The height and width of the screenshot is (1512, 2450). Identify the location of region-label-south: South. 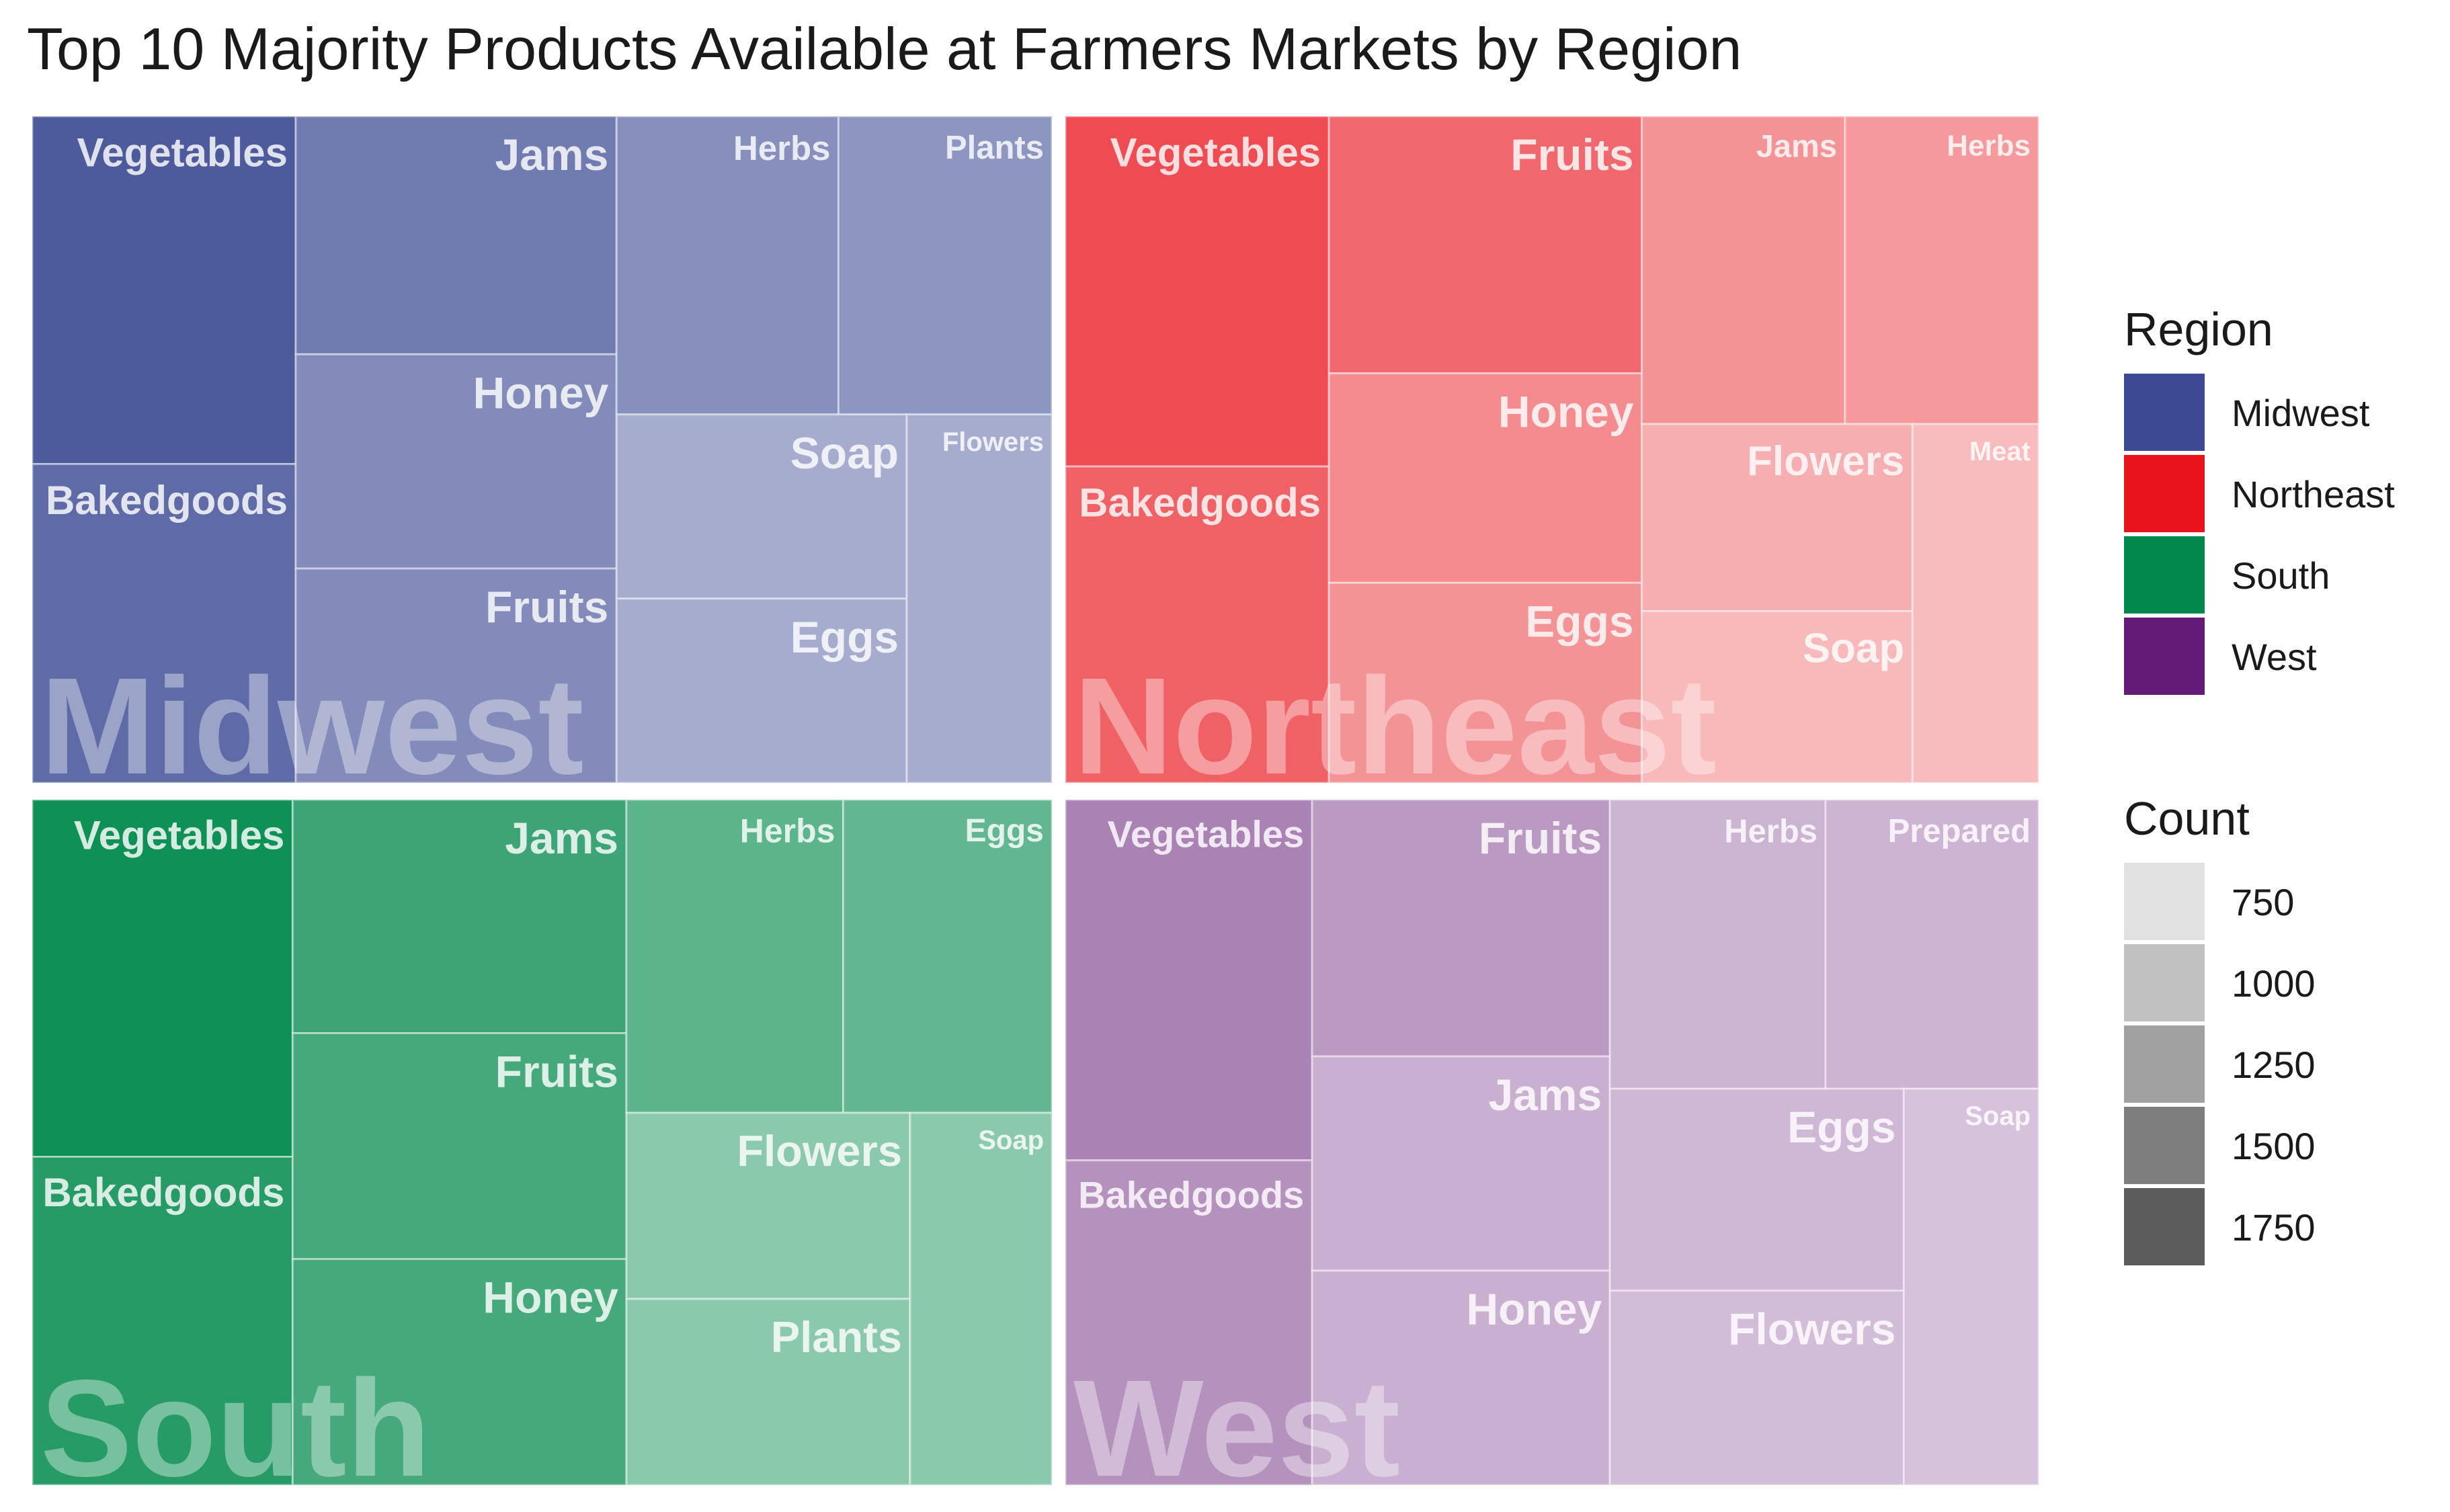
(235, 1428).